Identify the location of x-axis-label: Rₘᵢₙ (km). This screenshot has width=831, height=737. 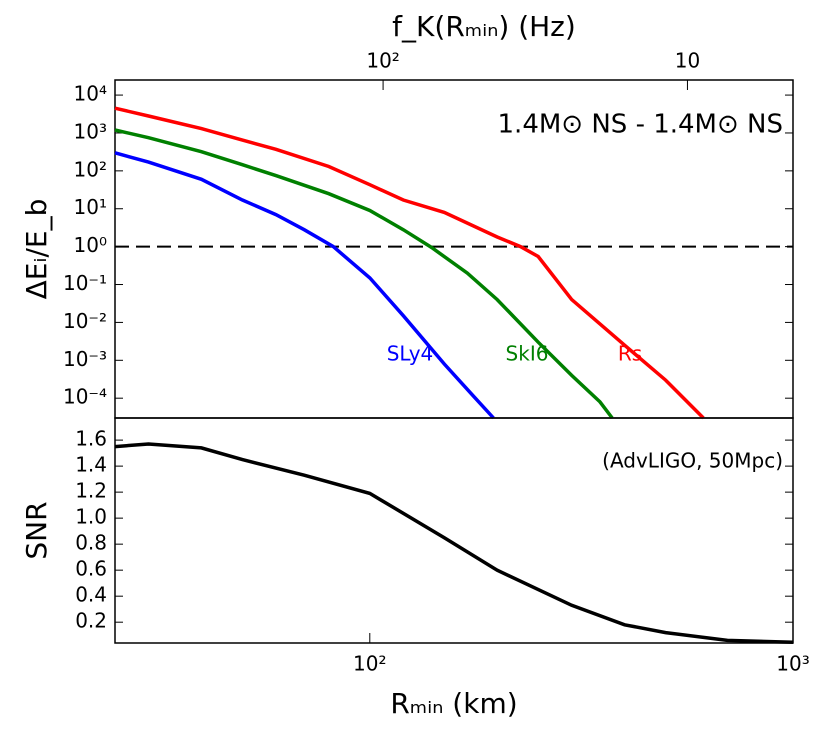
(453, 703).